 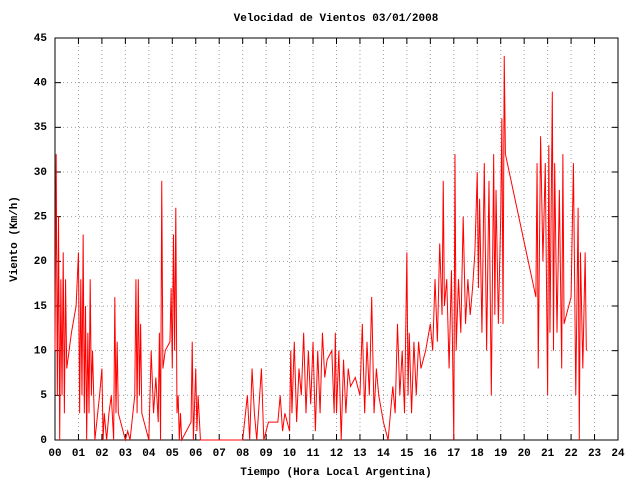 What do you see at coordinates (40, 352) in the screenshot?
I see `y-tick-label: 10` at bounding box center [40, 352].